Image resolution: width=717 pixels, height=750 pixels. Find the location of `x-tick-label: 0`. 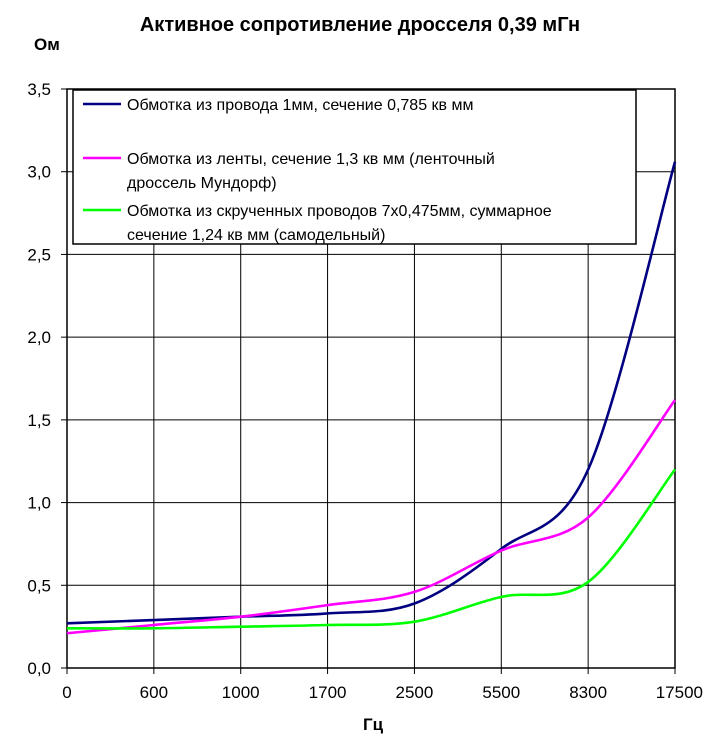

x-tick-label: 0 is located at coordinates (66, 692).